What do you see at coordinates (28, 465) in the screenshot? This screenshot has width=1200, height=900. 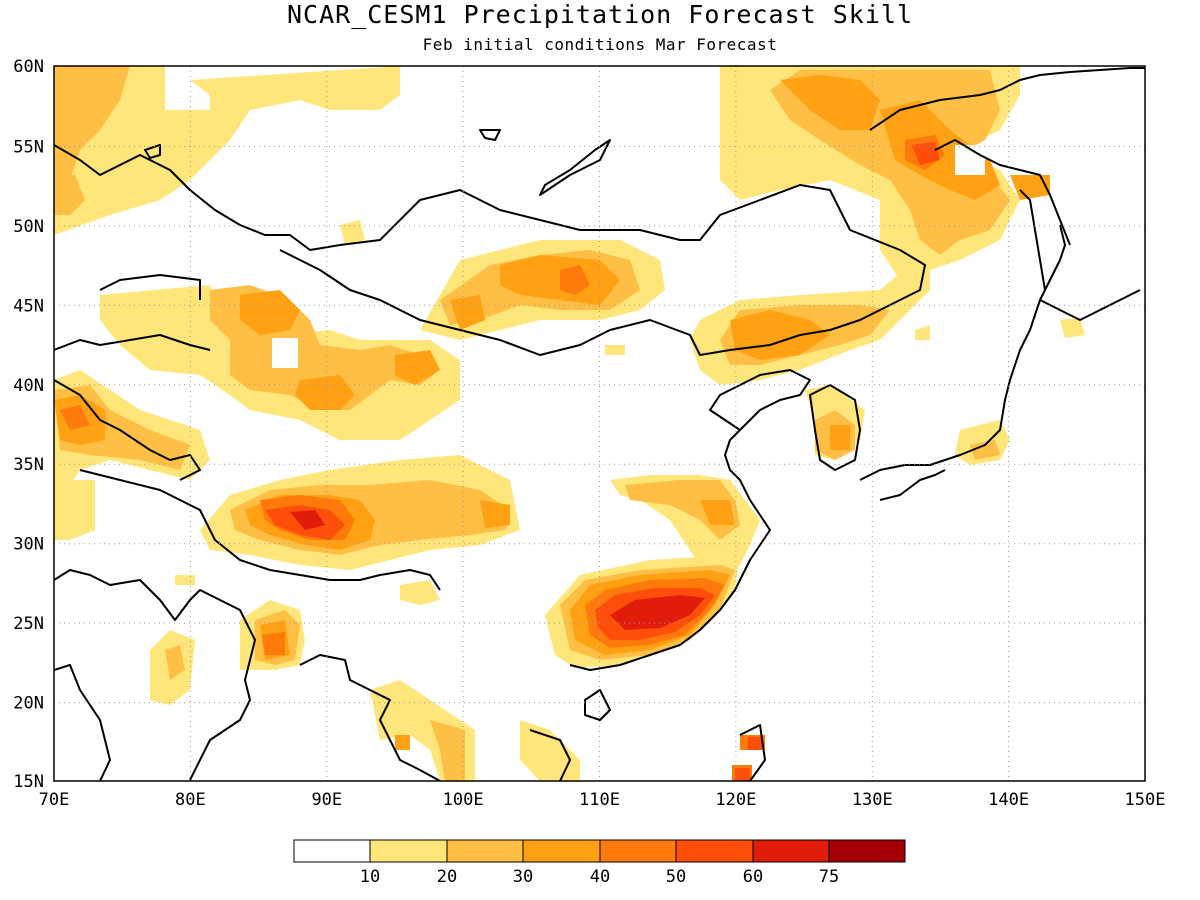 I see `lat-label: 35N` at bounding box center [28, 465].